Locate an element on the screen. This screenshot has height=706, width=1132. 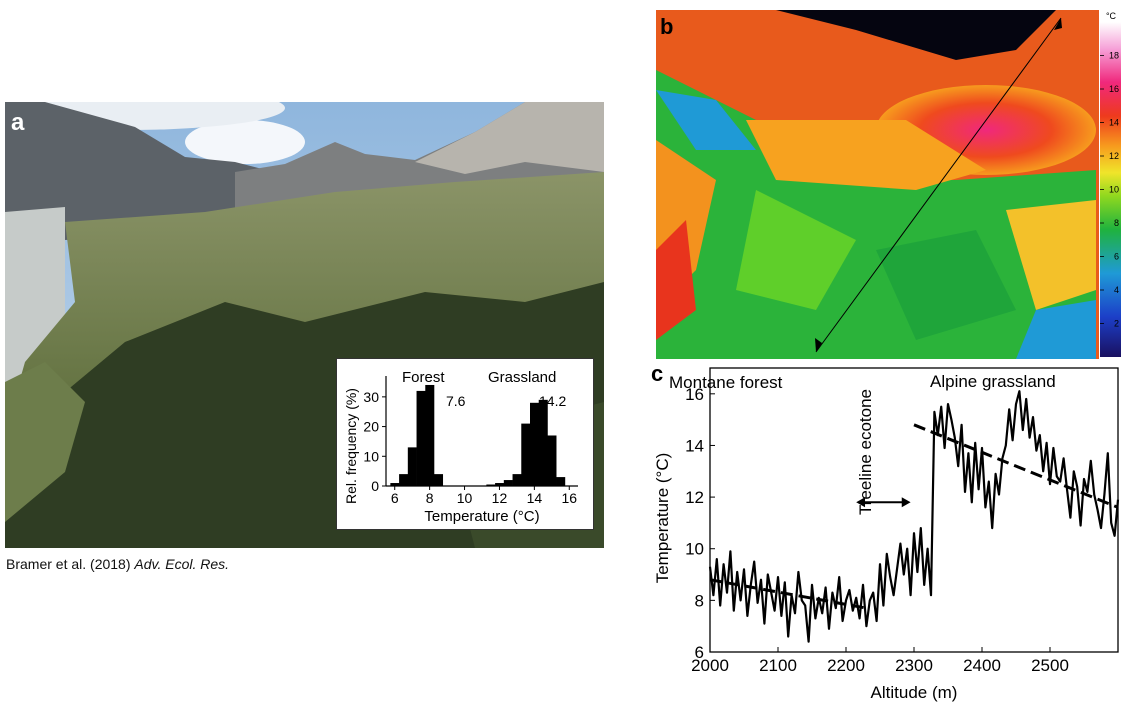
transect-y-tick-0: 6 is located at coordinates (699, 652).